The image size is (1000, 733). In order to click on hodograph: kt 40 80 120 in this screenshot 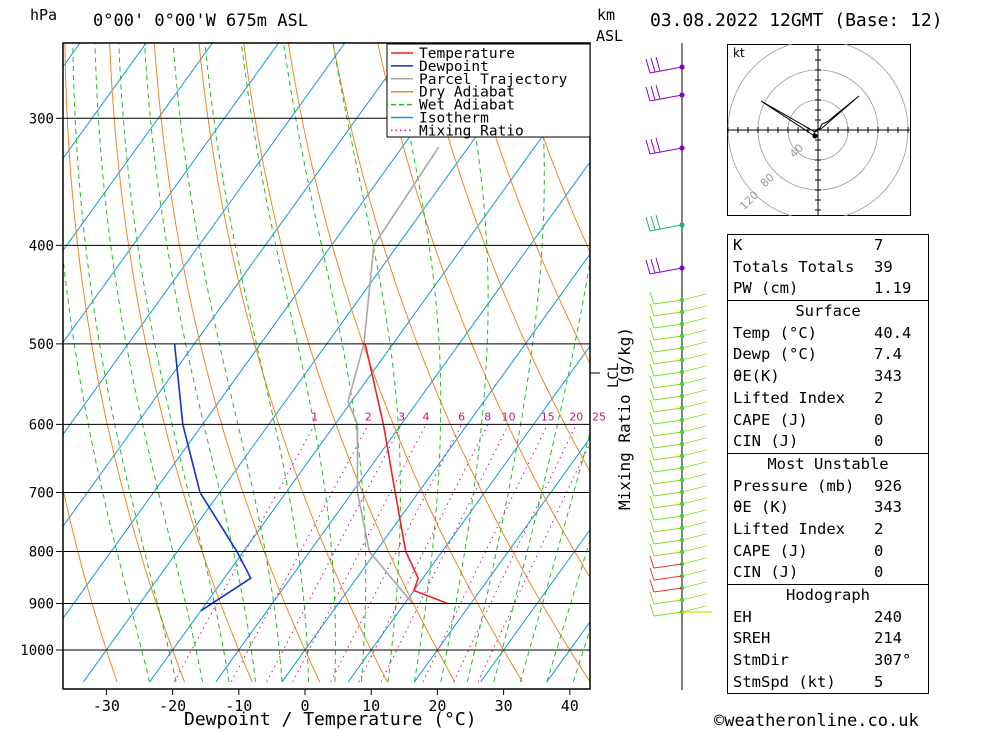, I will do `click(819, 130)`.